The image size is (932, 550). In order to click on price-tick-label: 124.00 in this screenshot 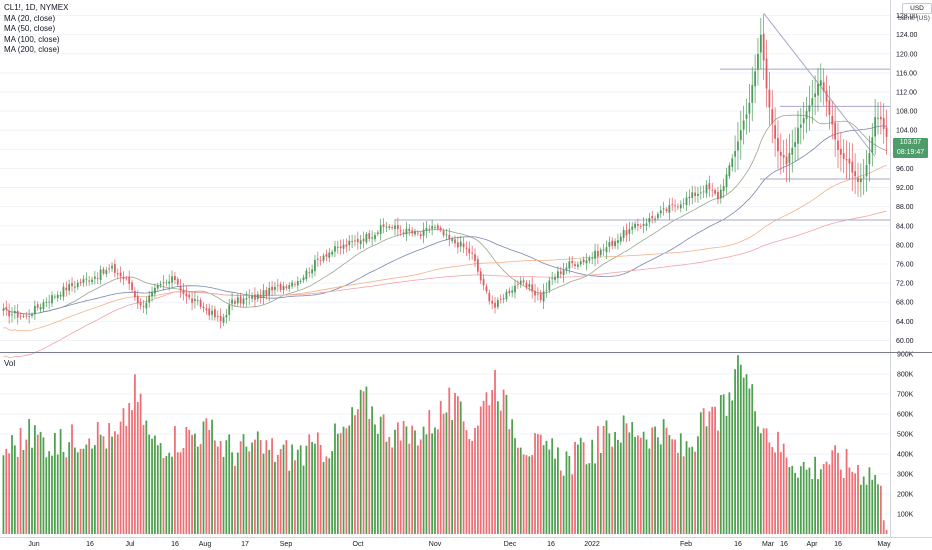, I will do `click(907, 35)`.